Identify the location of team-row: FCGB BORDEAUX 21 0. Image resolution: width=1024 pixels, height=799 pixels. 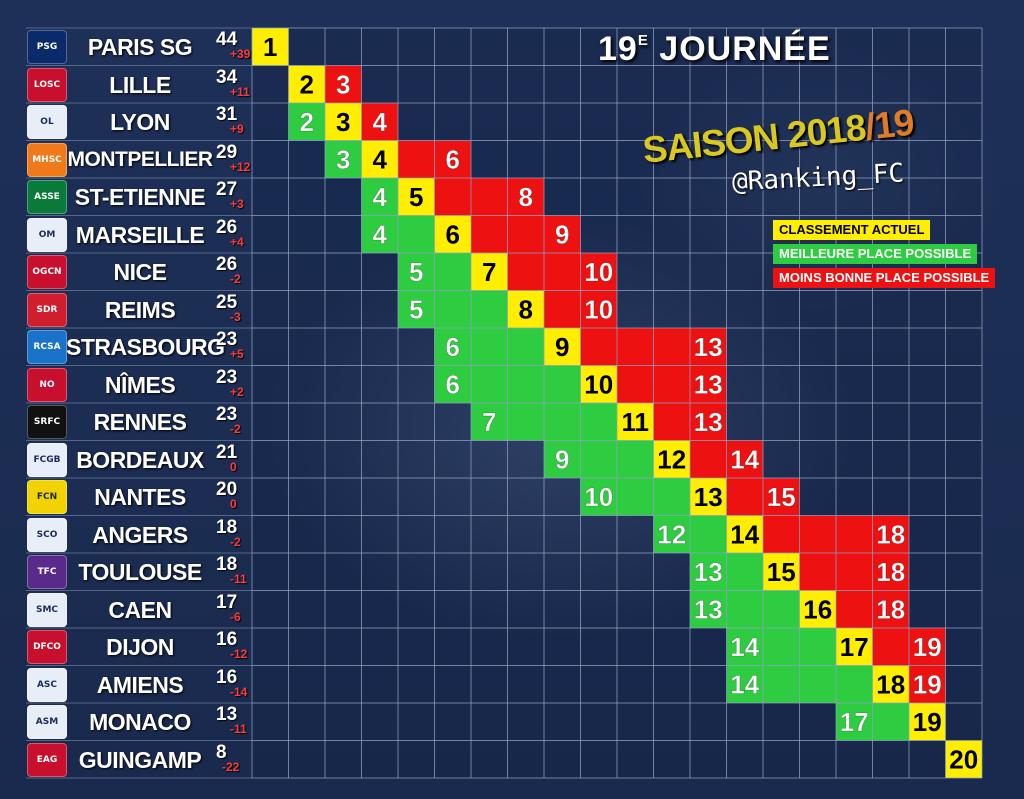
(125, 460).